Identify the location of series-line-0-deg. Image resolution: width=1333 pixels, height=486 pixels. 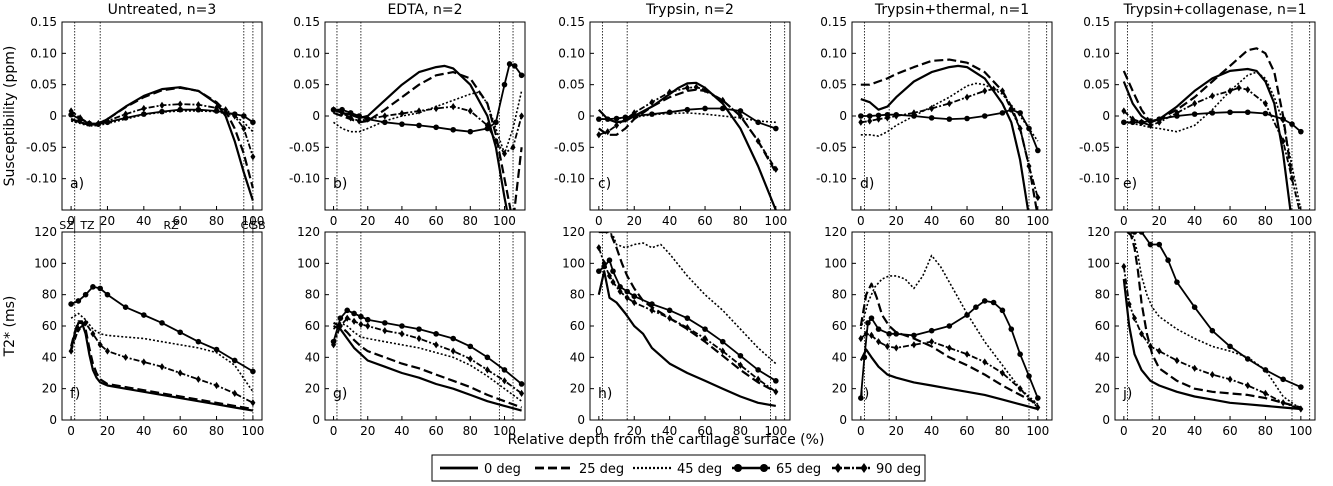
(945, 137).